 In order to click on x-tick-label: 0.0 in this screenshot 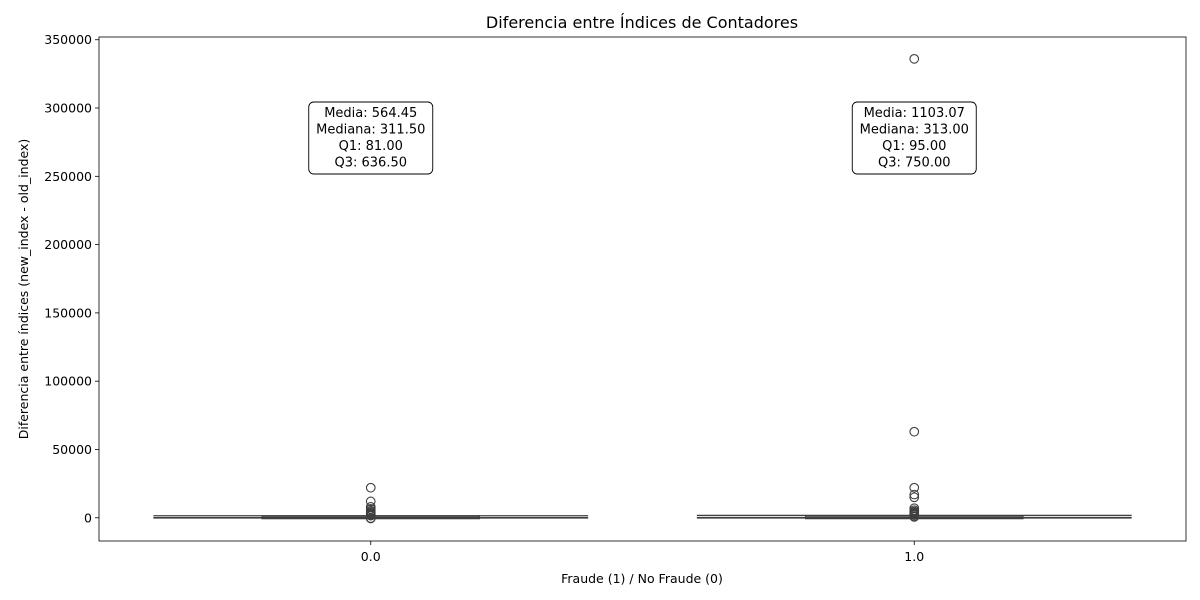, I will do `click(371, 556)`.